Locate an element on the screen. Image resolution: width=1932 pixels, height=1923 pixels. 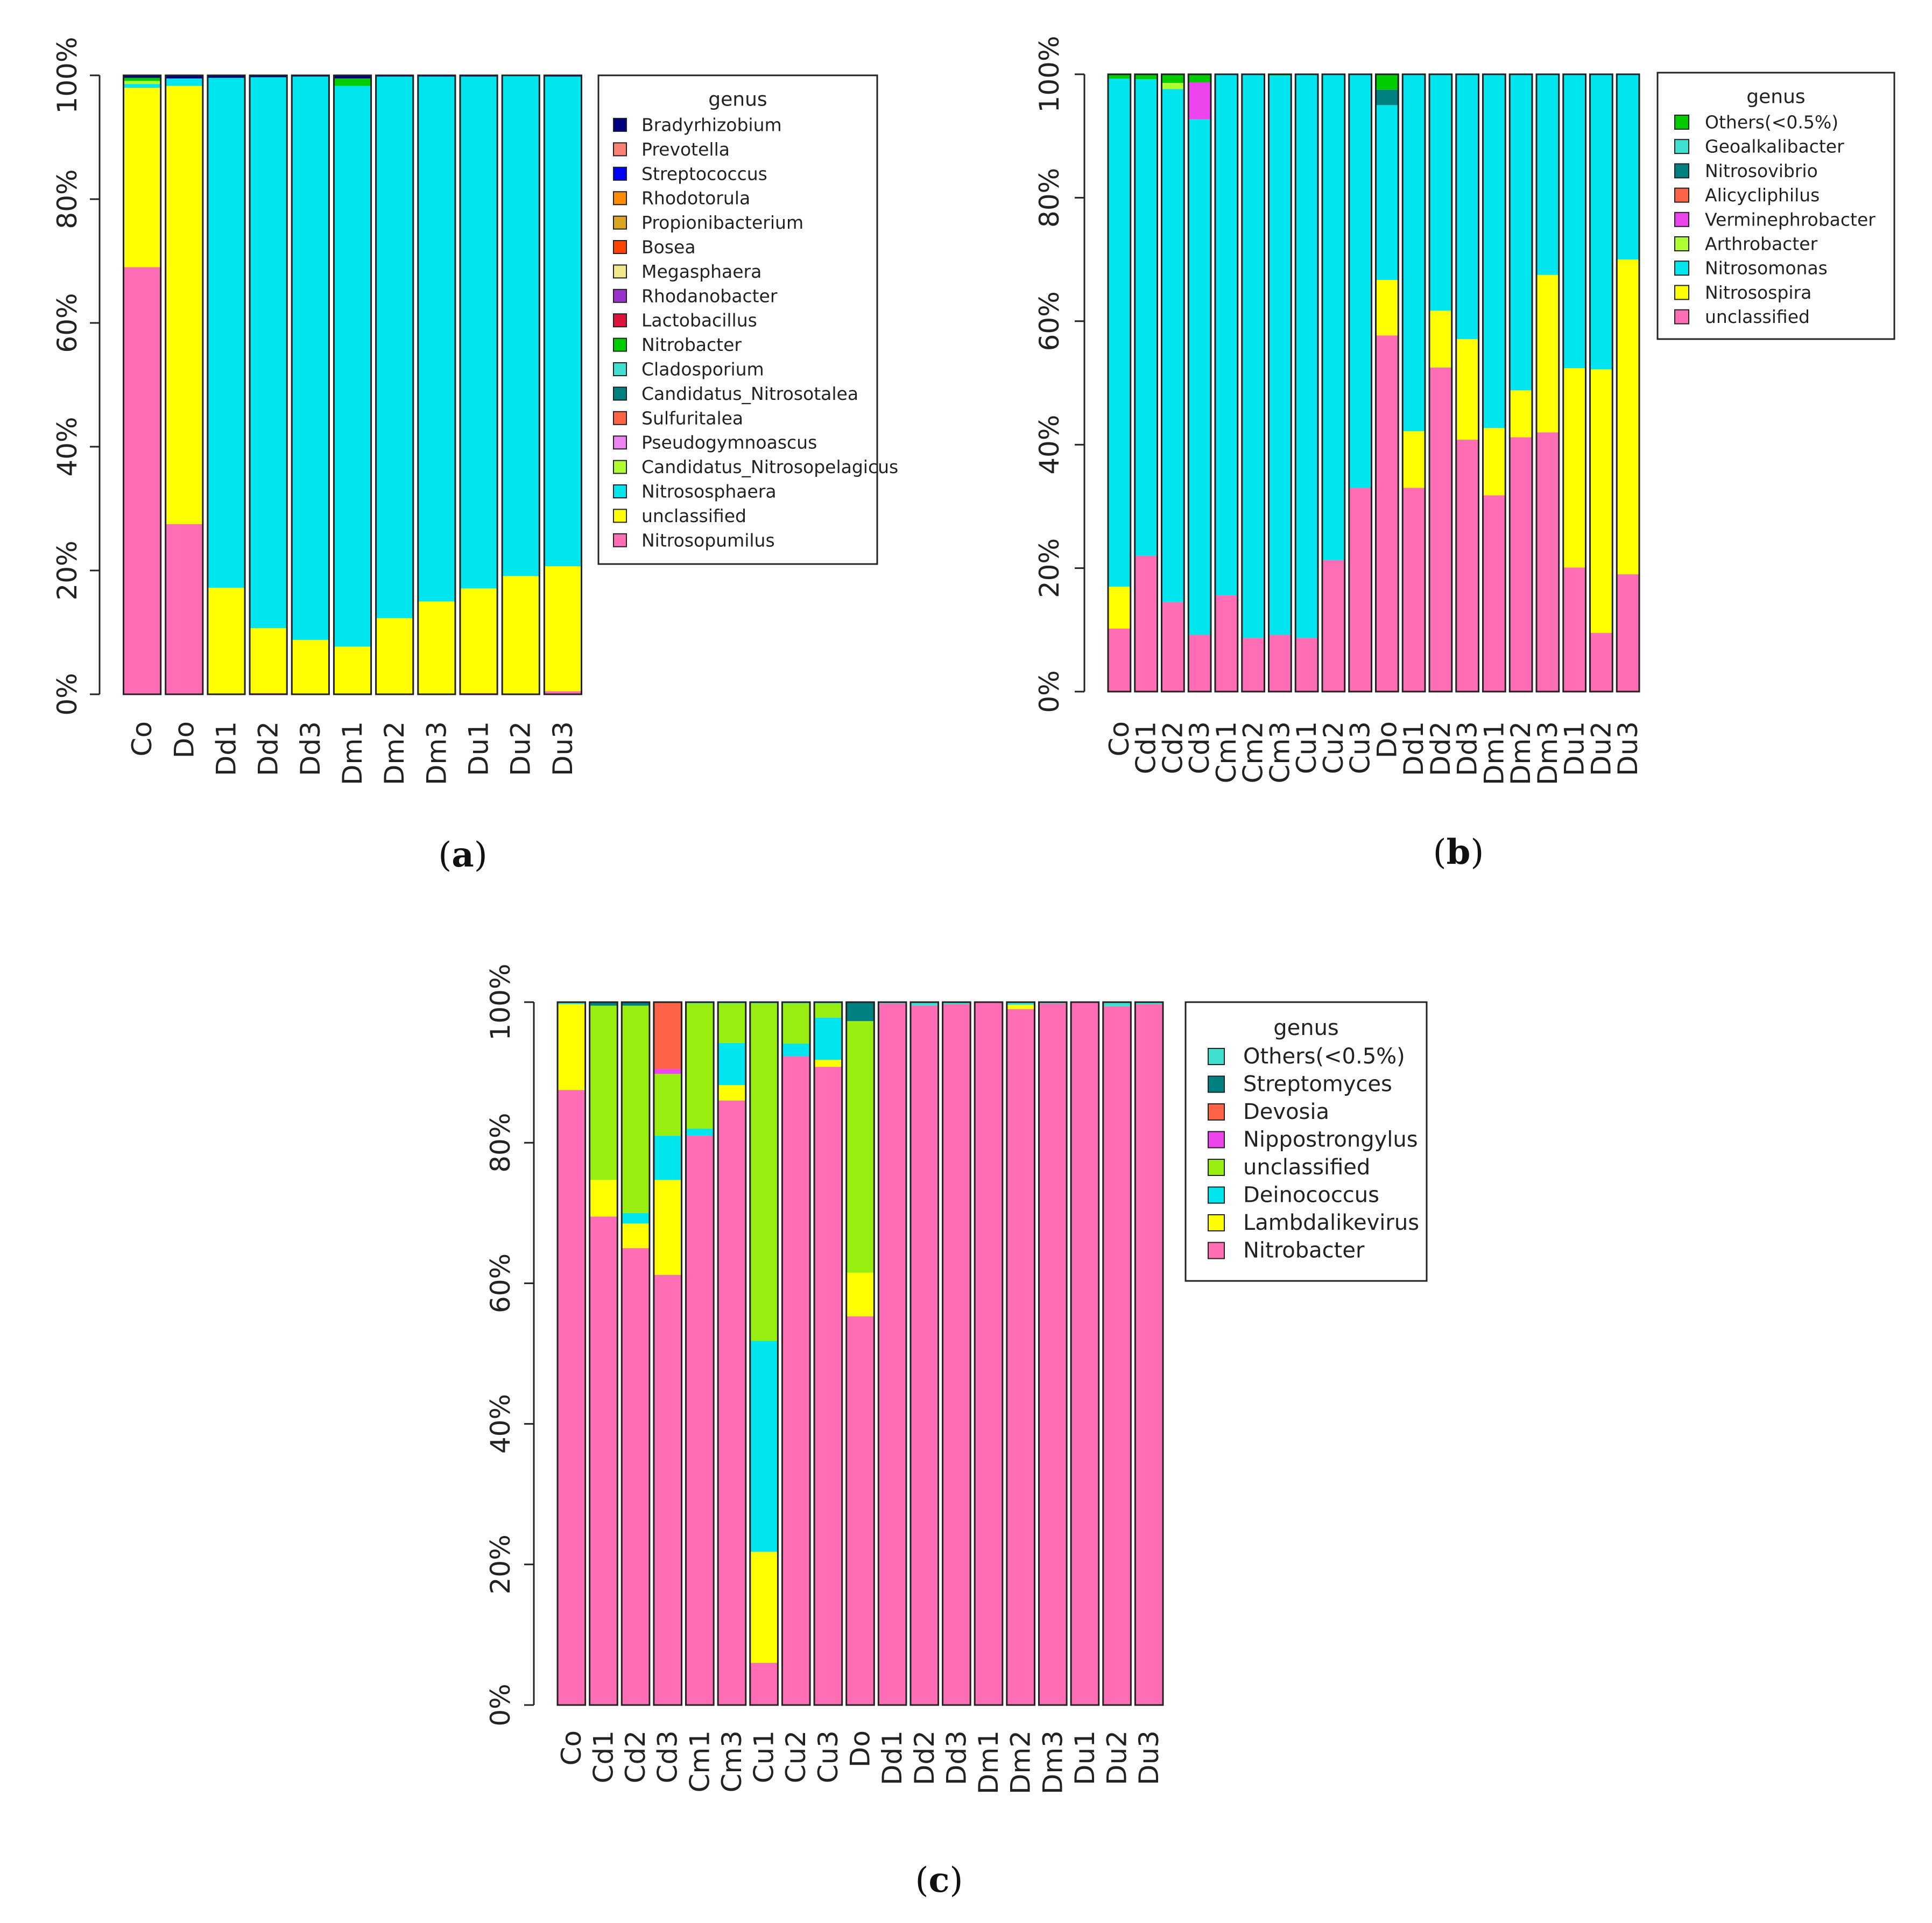
bar-segment-co-nitrosomonas is located at coordinates (1119, 333).